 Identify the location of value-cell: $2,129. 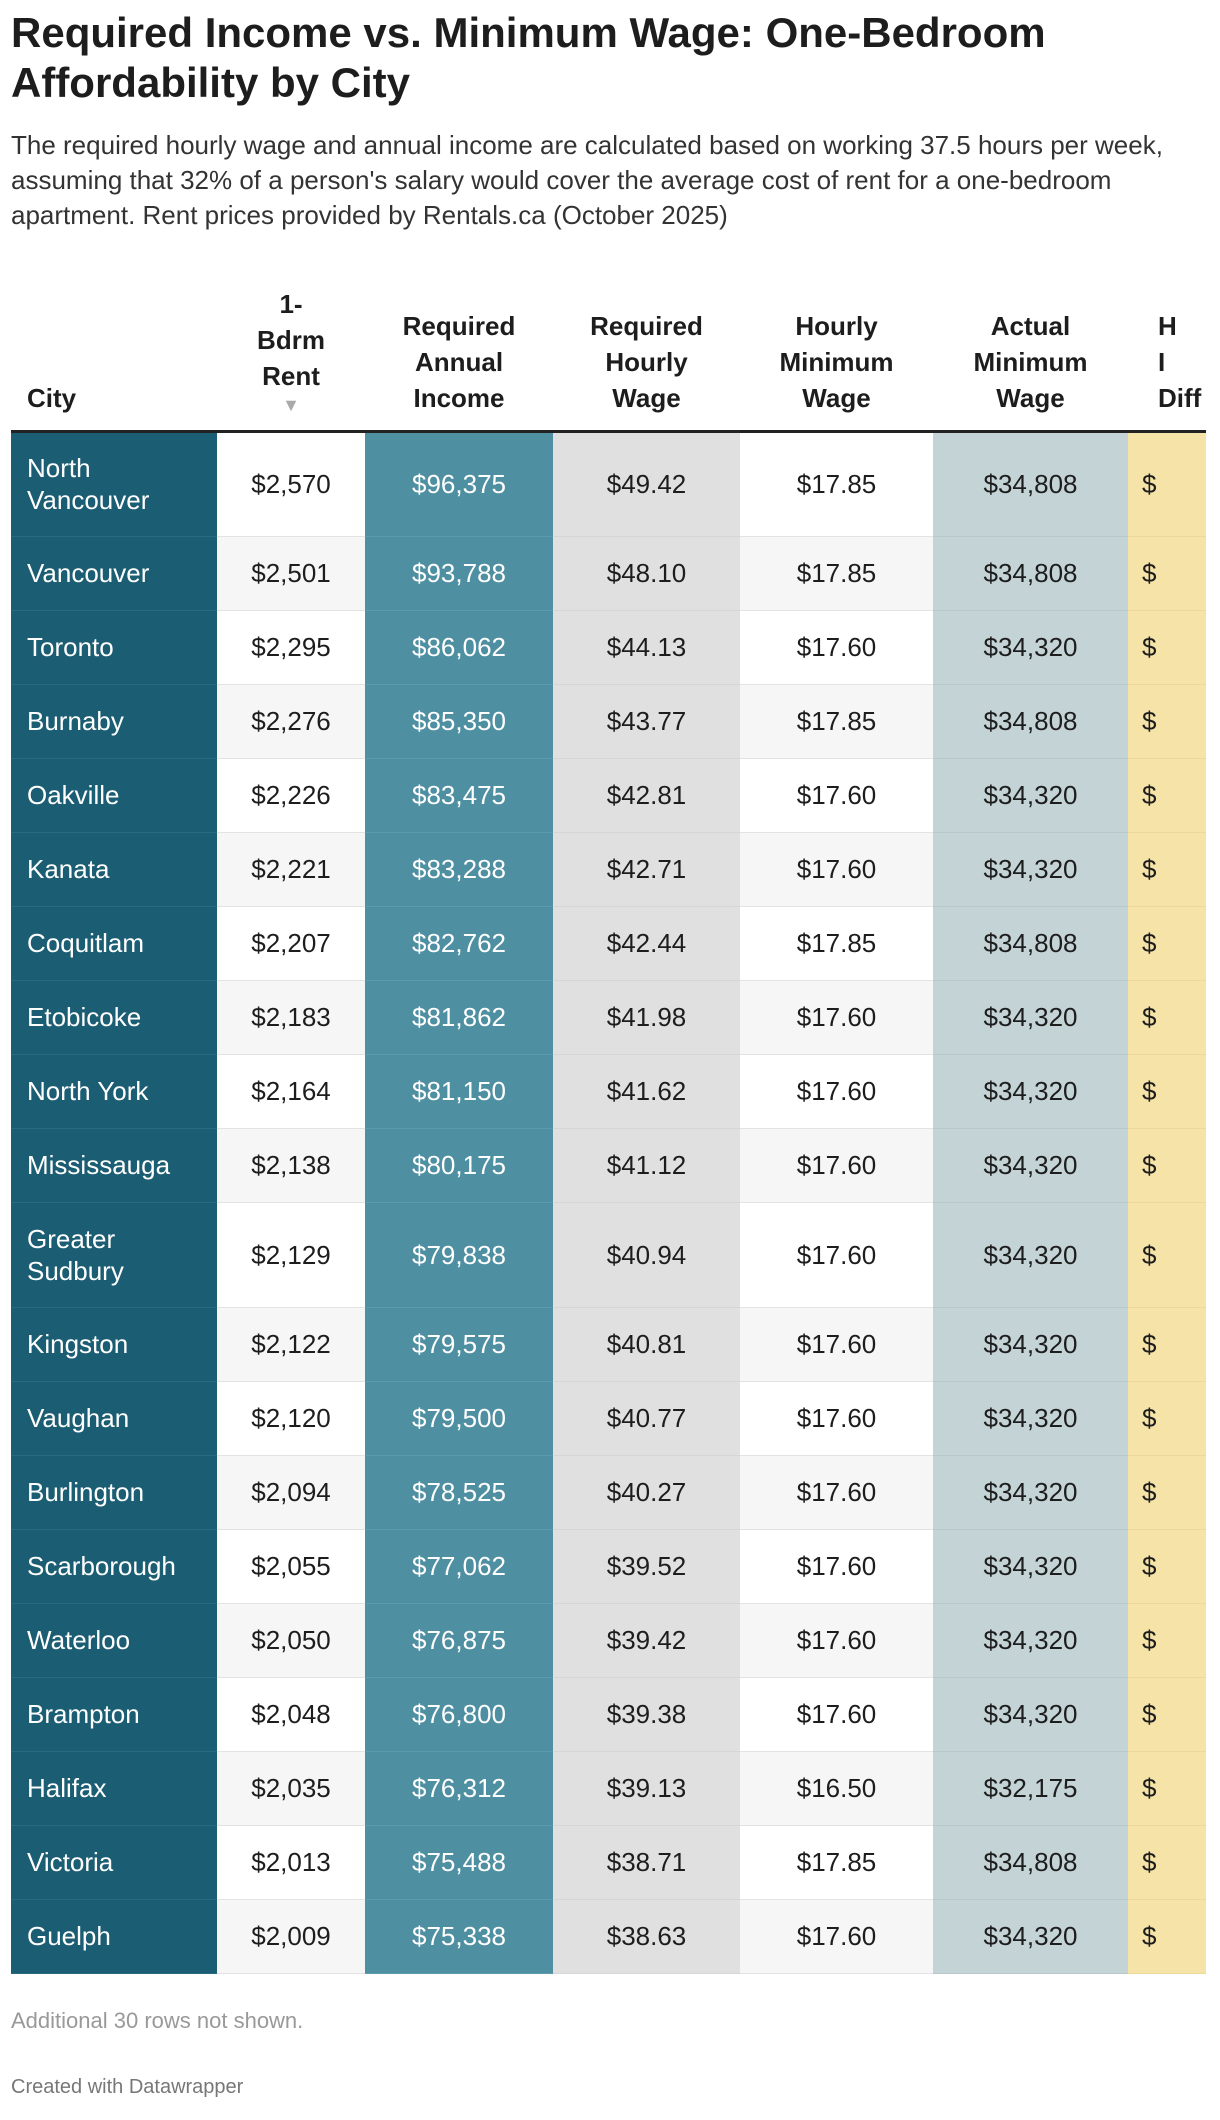
(291, 1255).